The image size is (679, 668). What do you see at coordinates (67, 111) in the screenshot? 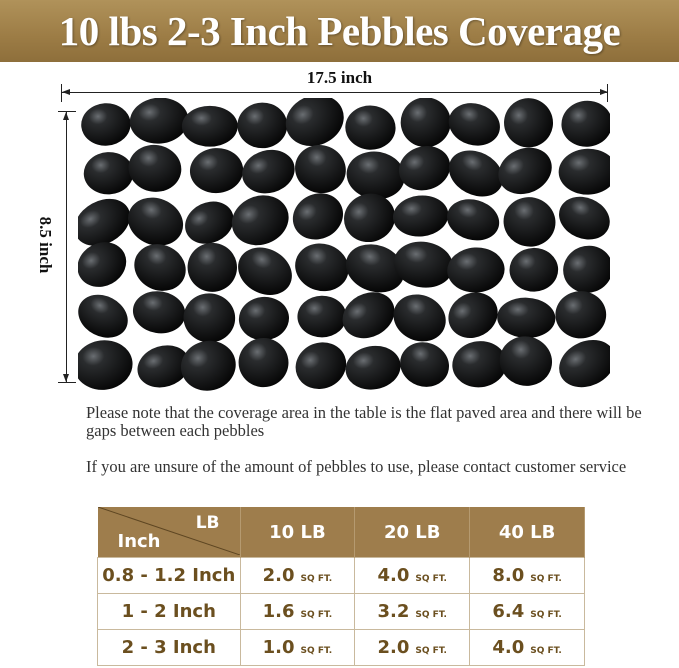
I see `height-tick-top` at bounding box center [67, 111].